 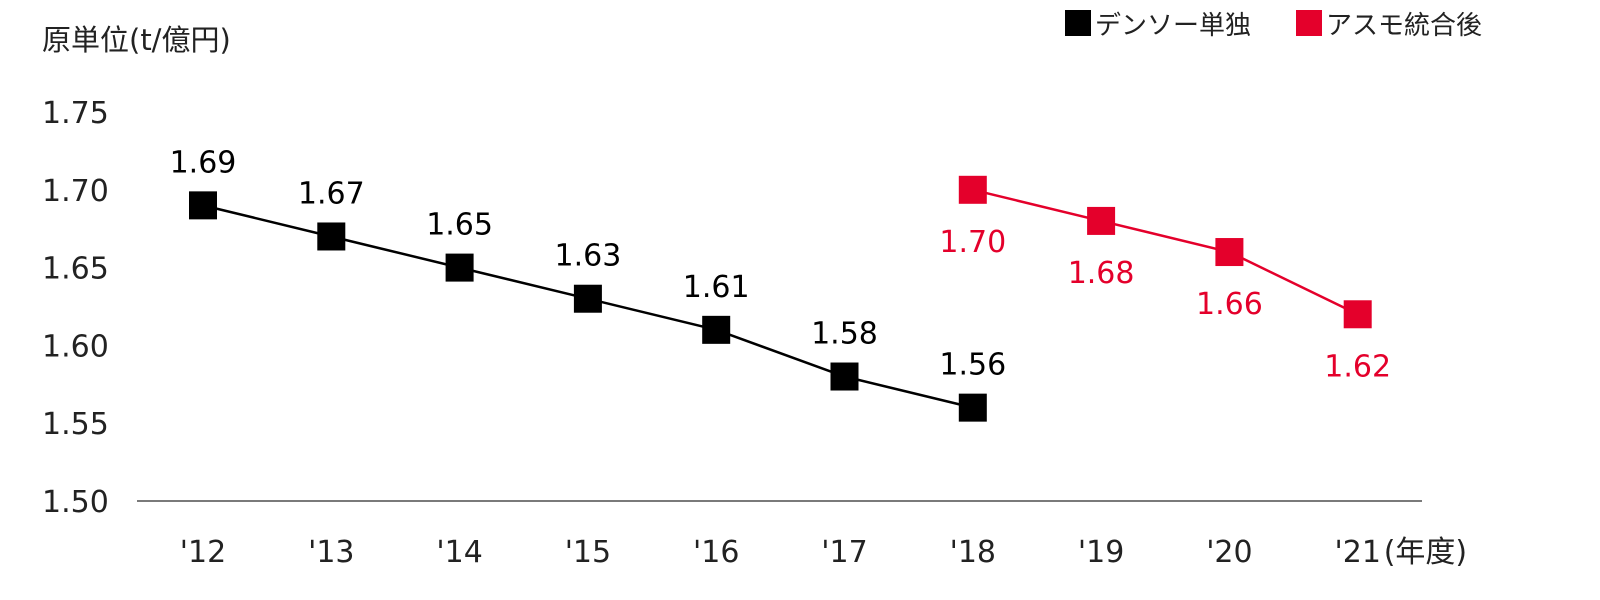 What do you see at coordinates (973, 552) in the screenshot?
I see `x-tick-label: '18` at bounding box center [973, 552].